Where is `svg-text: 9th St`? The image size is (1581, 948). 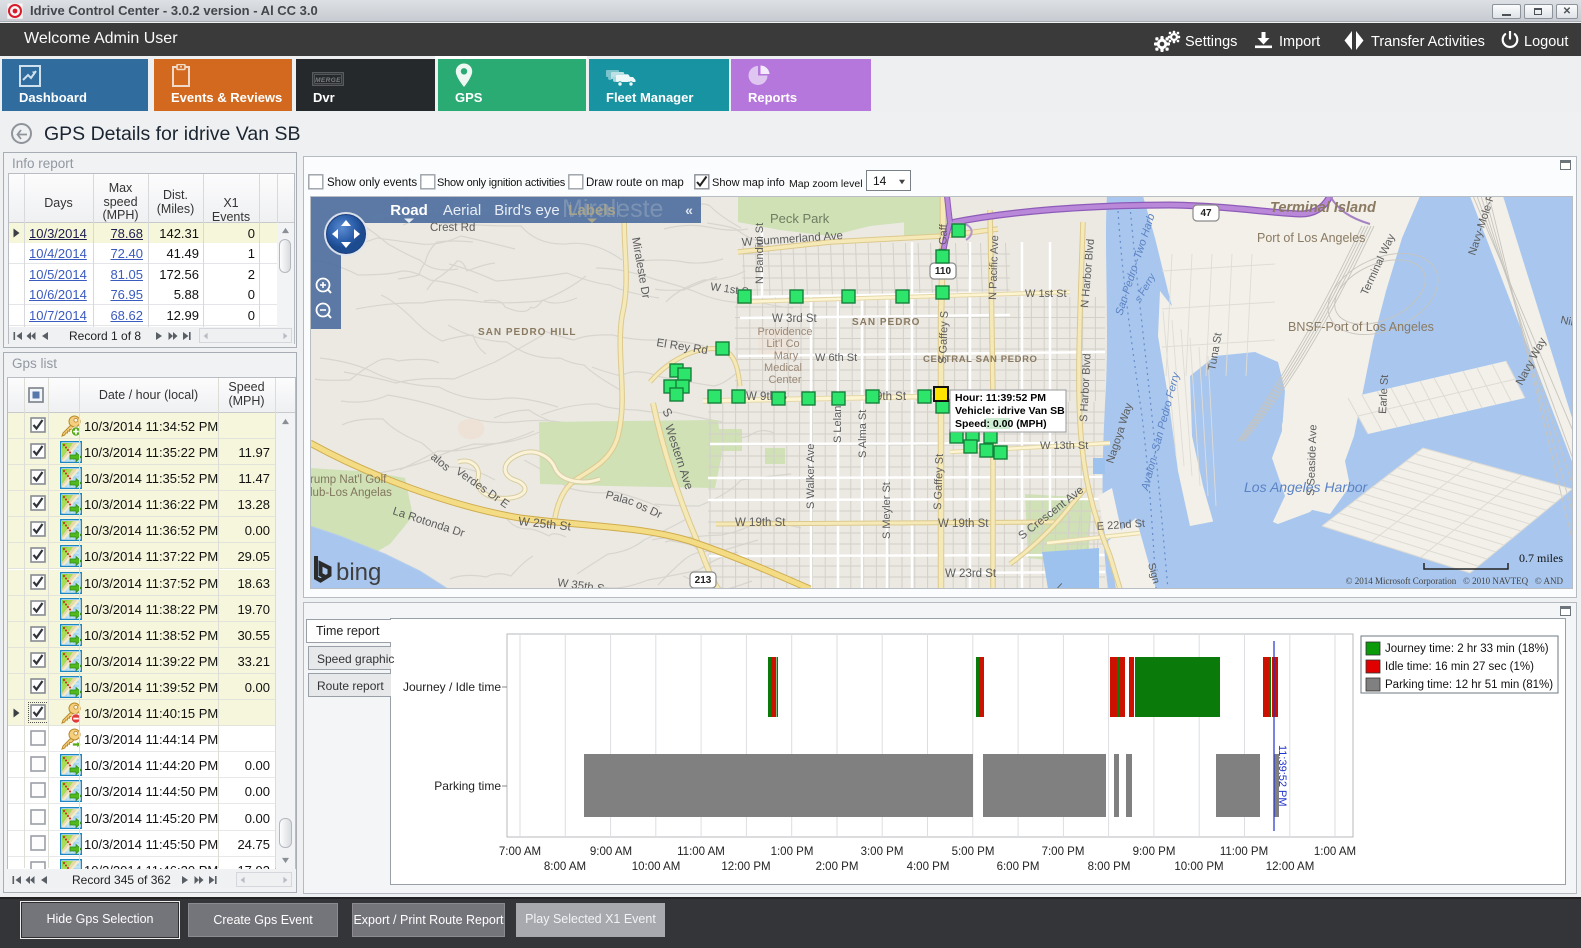 svg-text: 9th St is located at coordinates (891, 397).